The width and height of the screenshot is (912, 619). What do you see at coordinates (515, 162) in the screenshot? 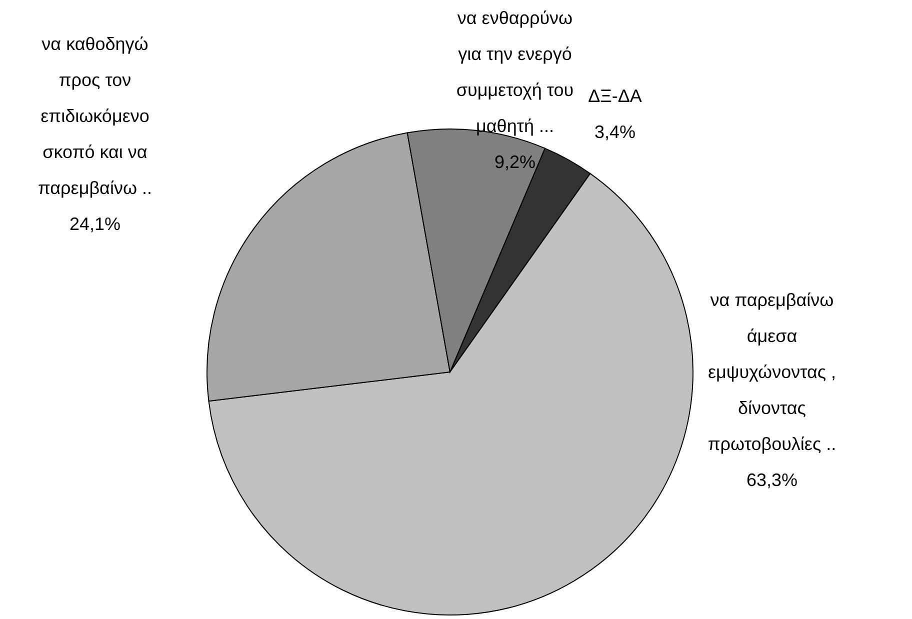
I see `data-label: 9,2%` at bounding box center [515, 162].